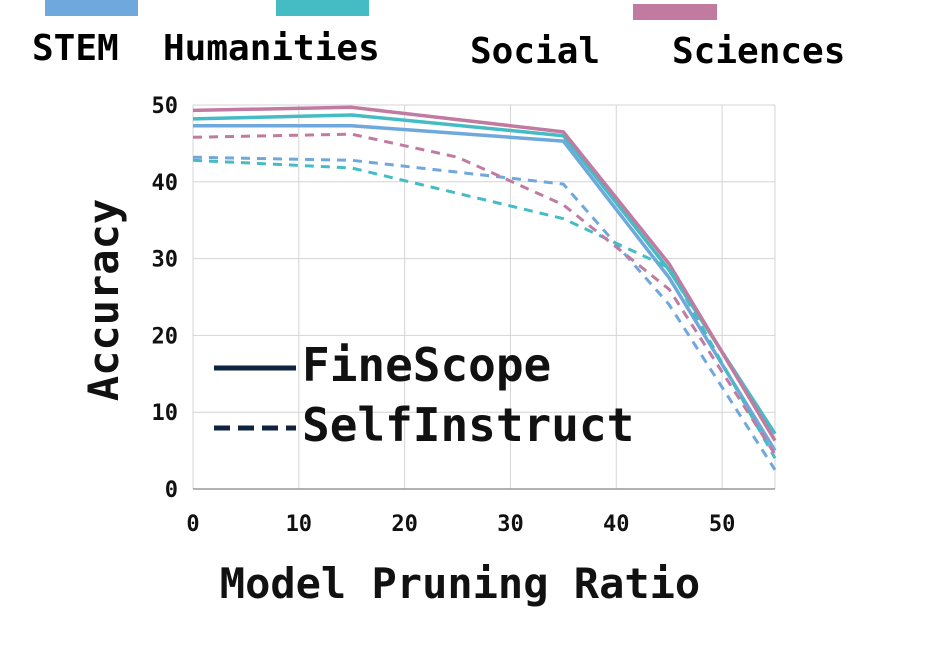 This screenshot has width=947, height=653. Describe the element at coordinates (165, 183) in the screenshot. I see `y-tick-label: 40` at that location.